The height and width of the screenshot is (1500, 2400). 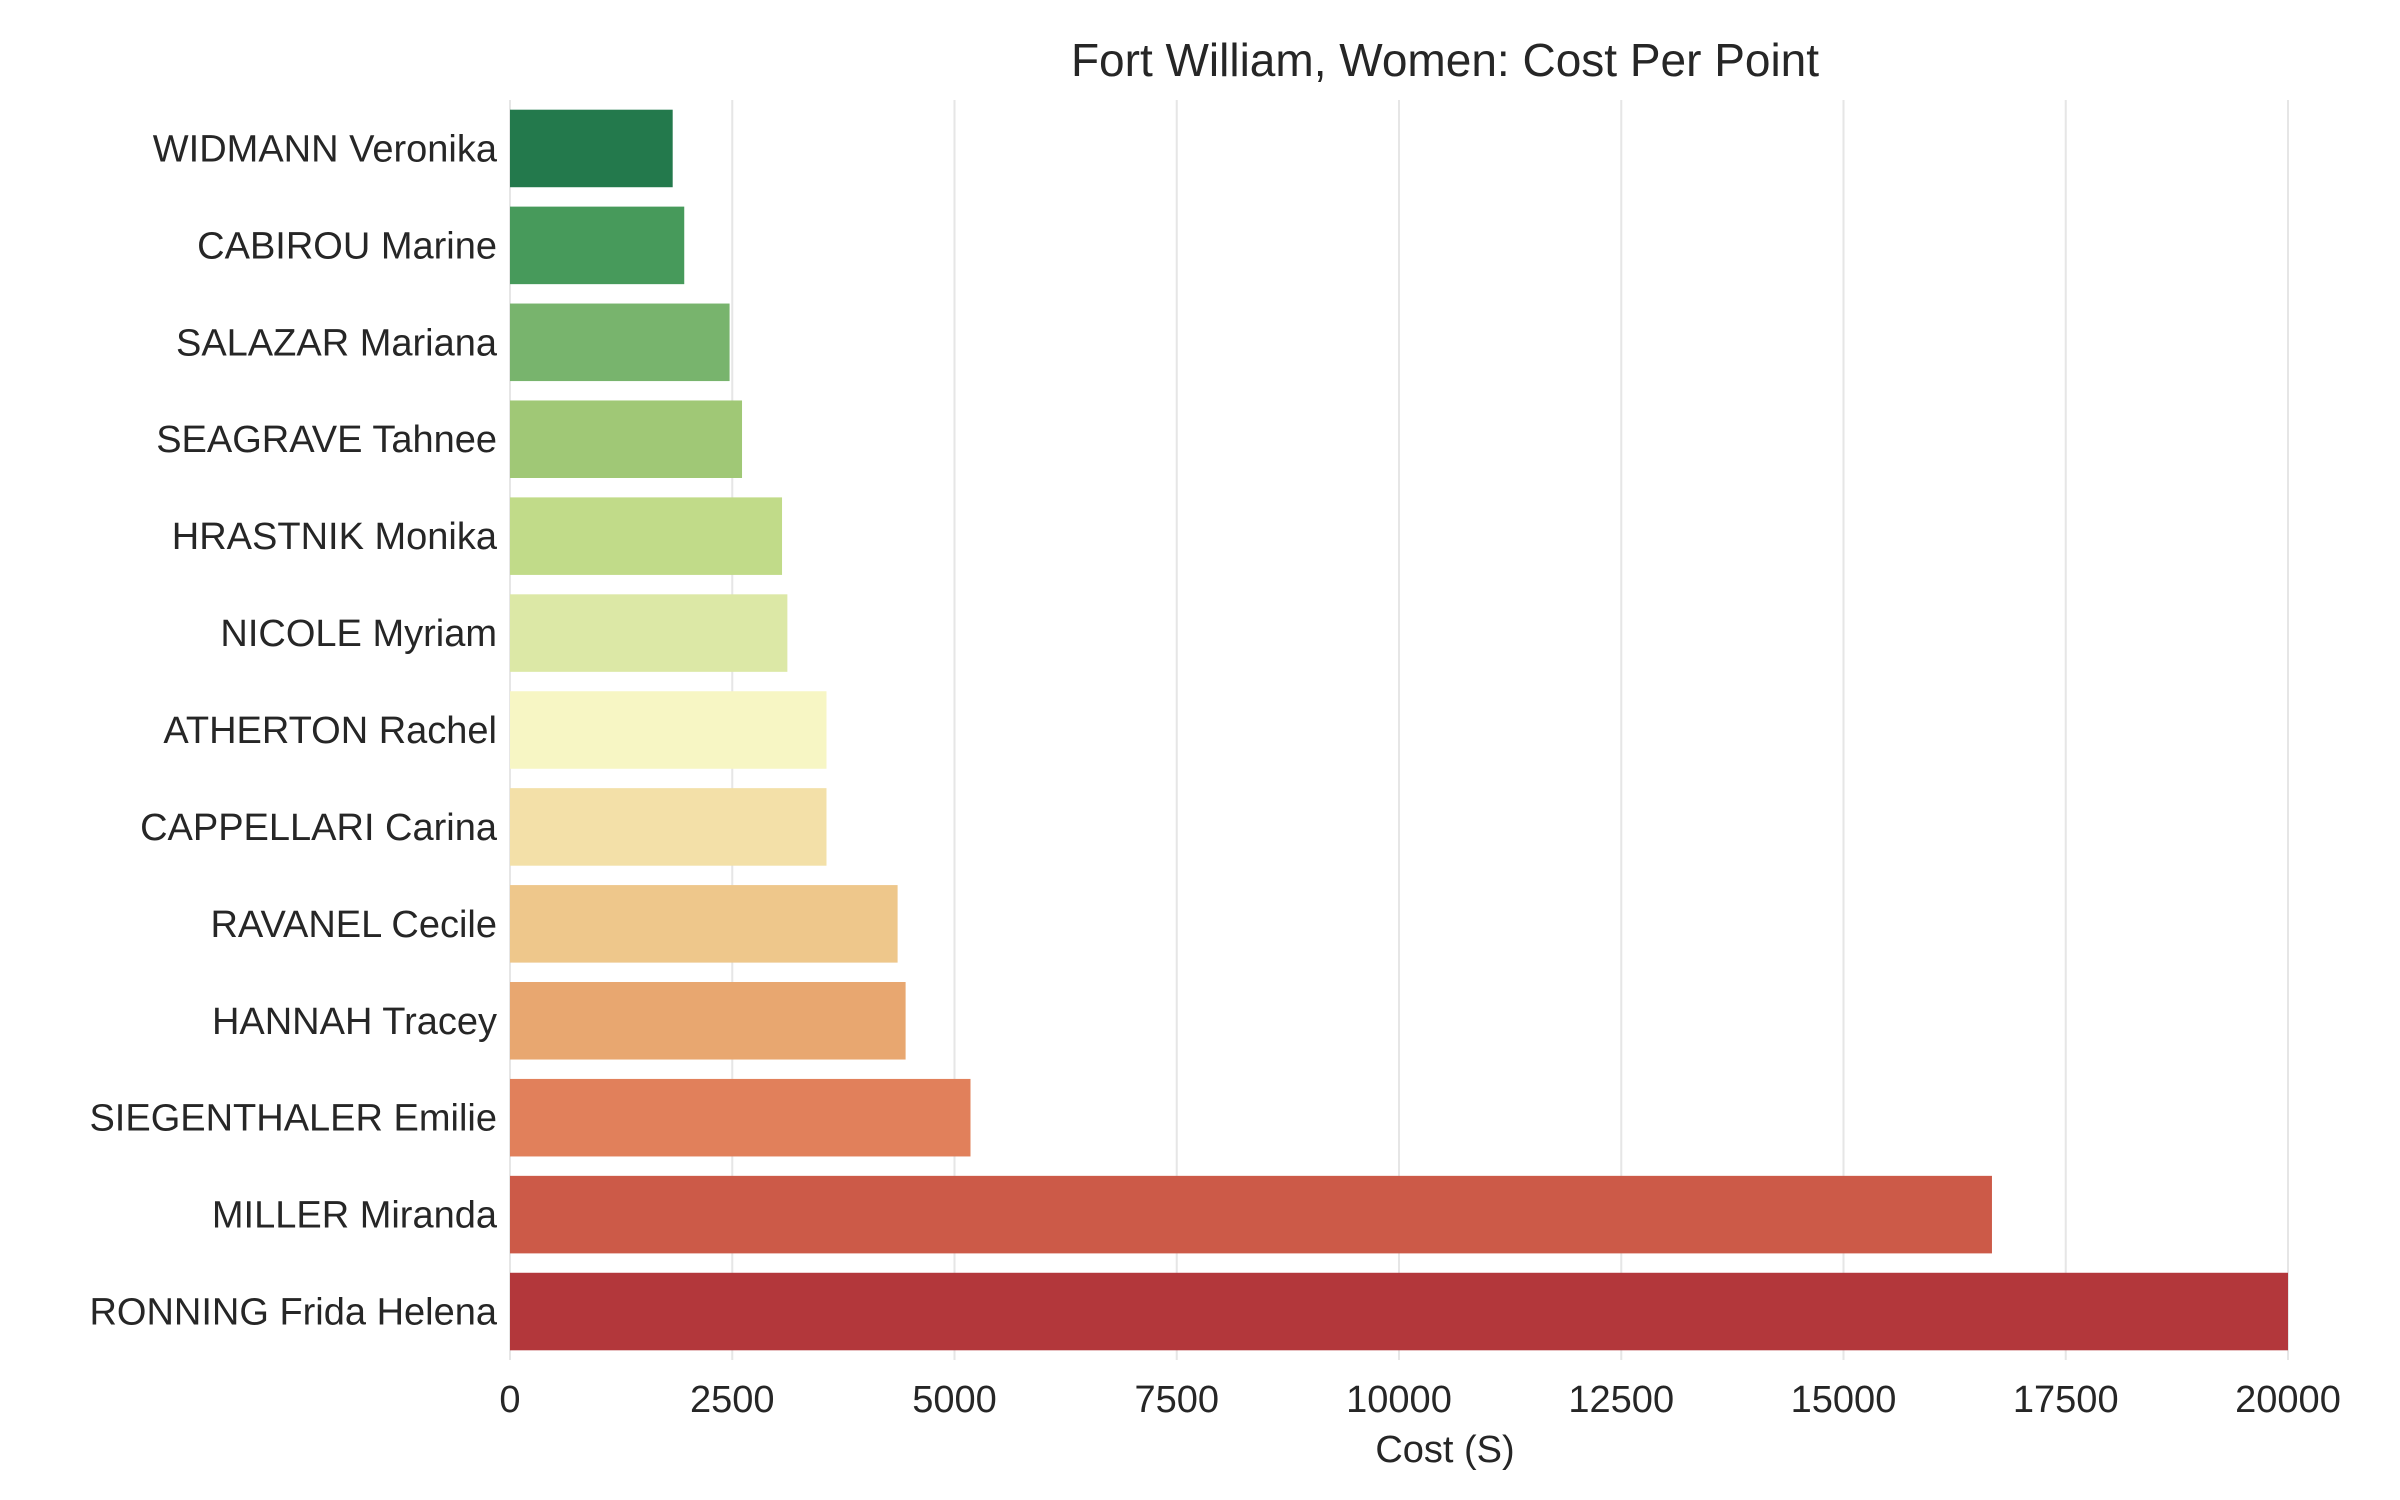 I want to click on x-tick-label: 20000, so click(x=2288, y=1400).